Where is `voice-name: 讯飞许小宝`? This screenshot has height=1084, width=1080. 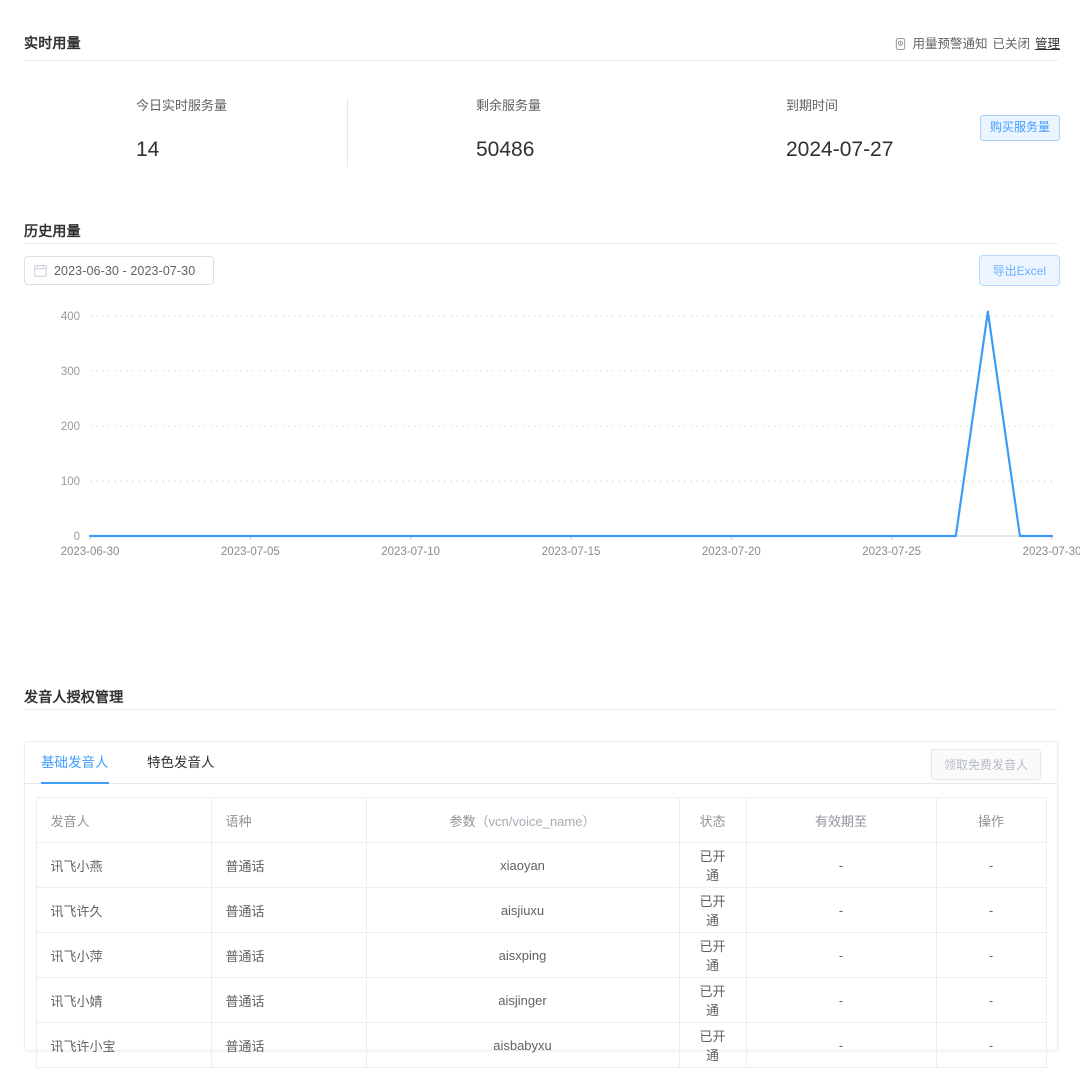
voice-name: 讯飞许小宝 is located at coordinates (123, 1045).